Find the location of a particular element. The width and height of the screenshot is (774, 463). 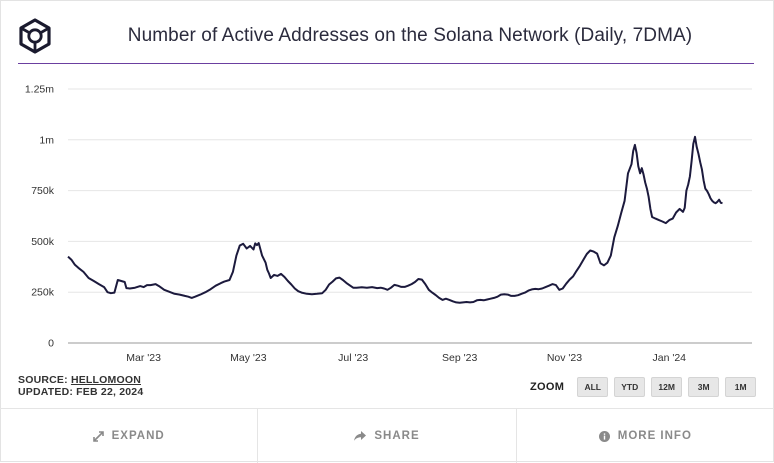

source-line: SOURCE: HELLOMOON is located at coordinates (80, 380).